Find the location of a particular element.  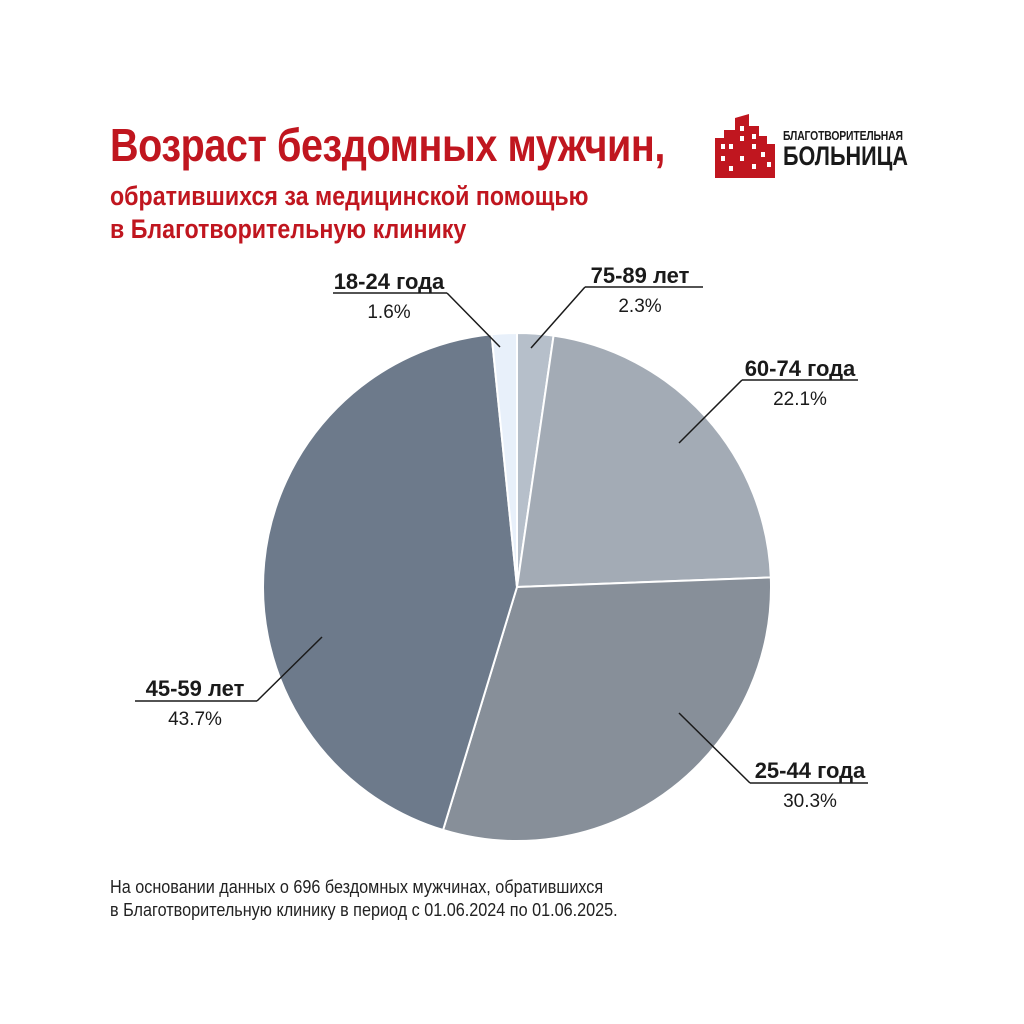

charity-hospital-logo: БЛАГОТВОРИТЕЛЬНАЯ БОЛЬНИЦА is located at coordinates (815, 147).